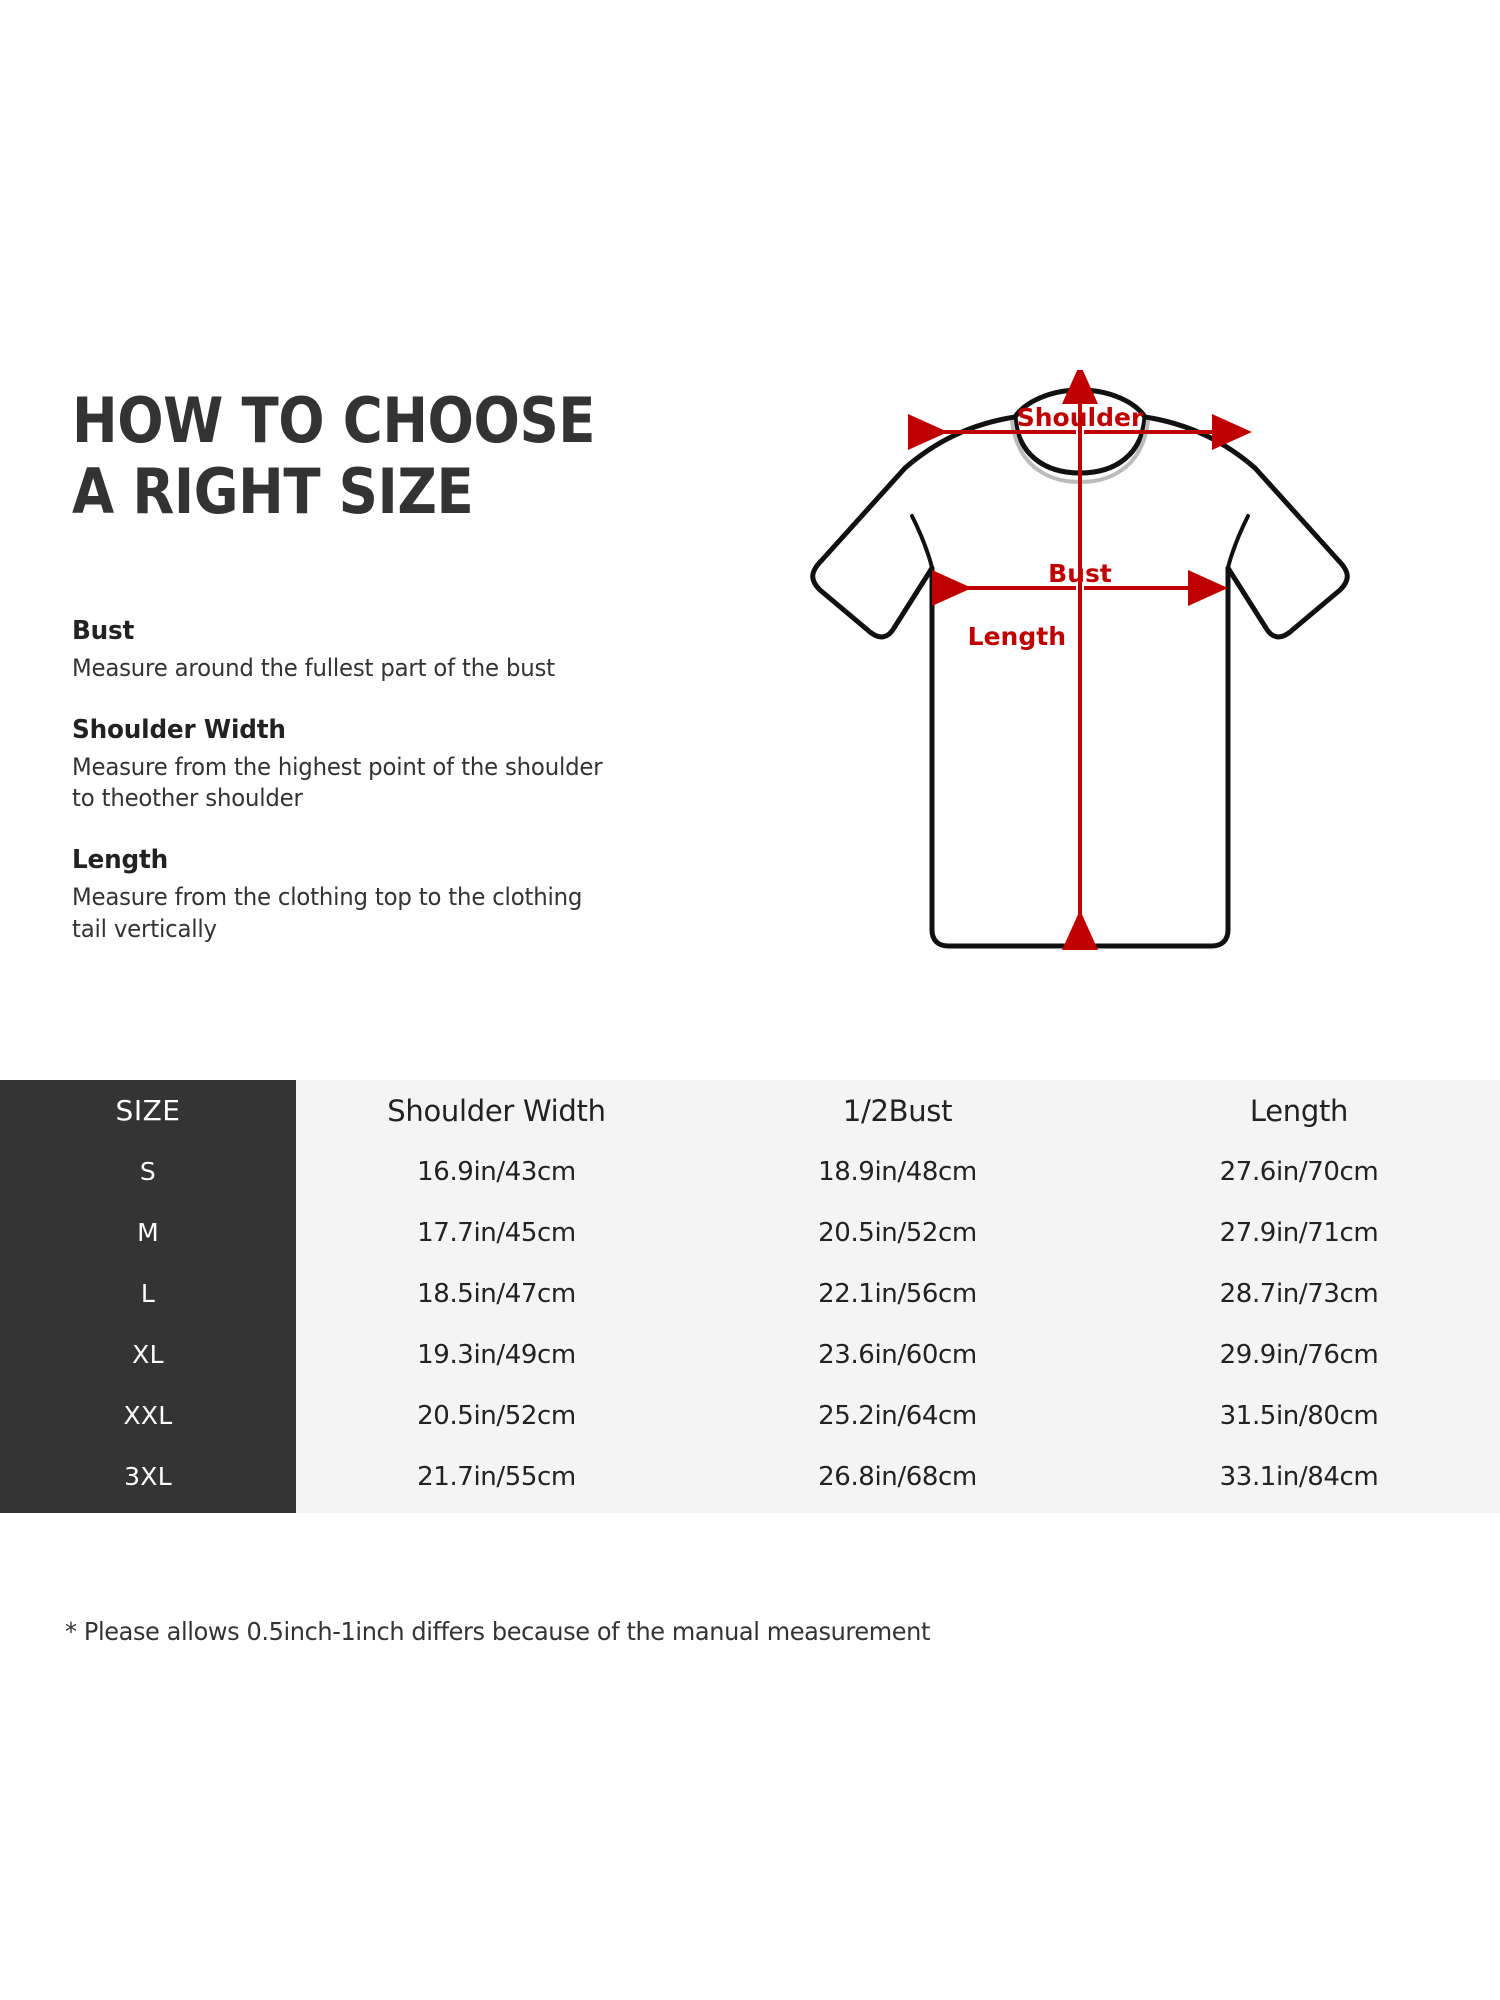 The height and width of the screenshot is (2000, 1500). Describe the element at coordinates (179, 729) in the screenshot. I see `definition-term: Shoulder Width` at that location.